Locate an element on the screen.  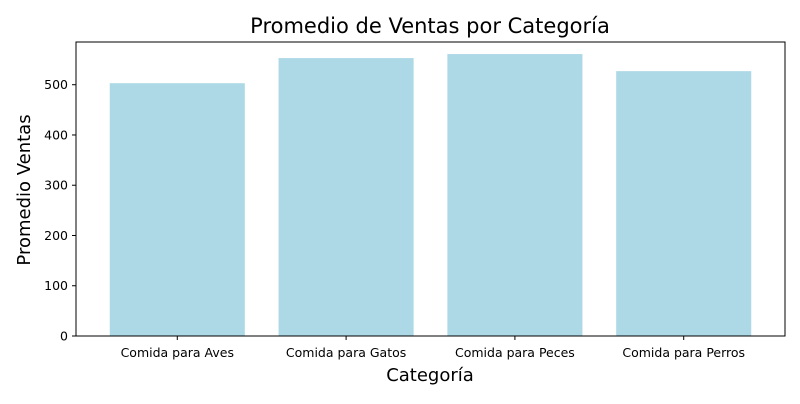
y-axis-ticks: 0 100 200 300 400 500 is located at coordinates (60, 210).